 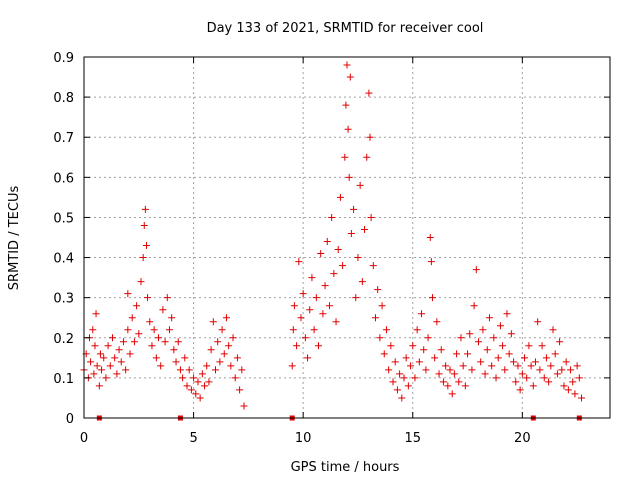 What do you see at coordinates (84, 438) in the screenshot?
I see `x-tick-label: 0` at bounding box center [84, 438].